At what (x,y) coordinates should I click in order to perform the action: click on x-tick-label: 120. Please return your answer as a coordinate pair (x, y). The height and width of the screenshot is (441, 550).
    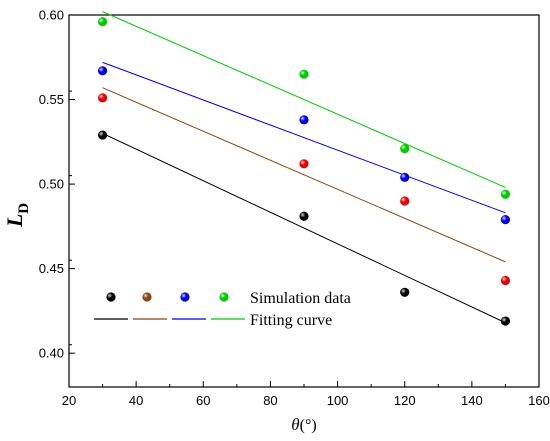
    Looking at the image, I should click on (405, 400).